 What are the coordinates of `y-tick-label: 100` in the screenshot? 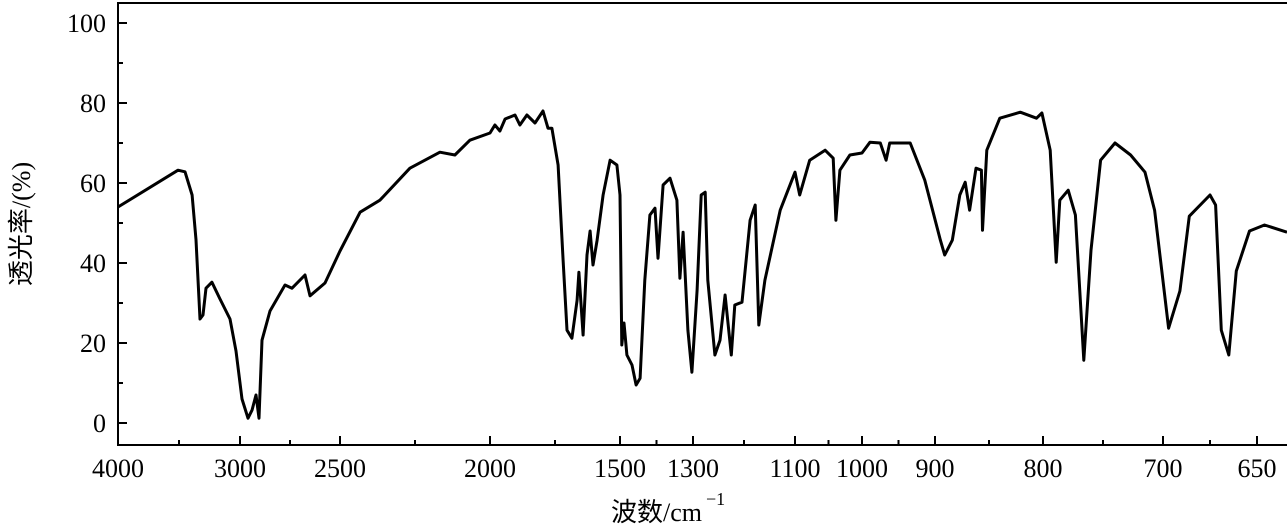 It's located at (86, 23).